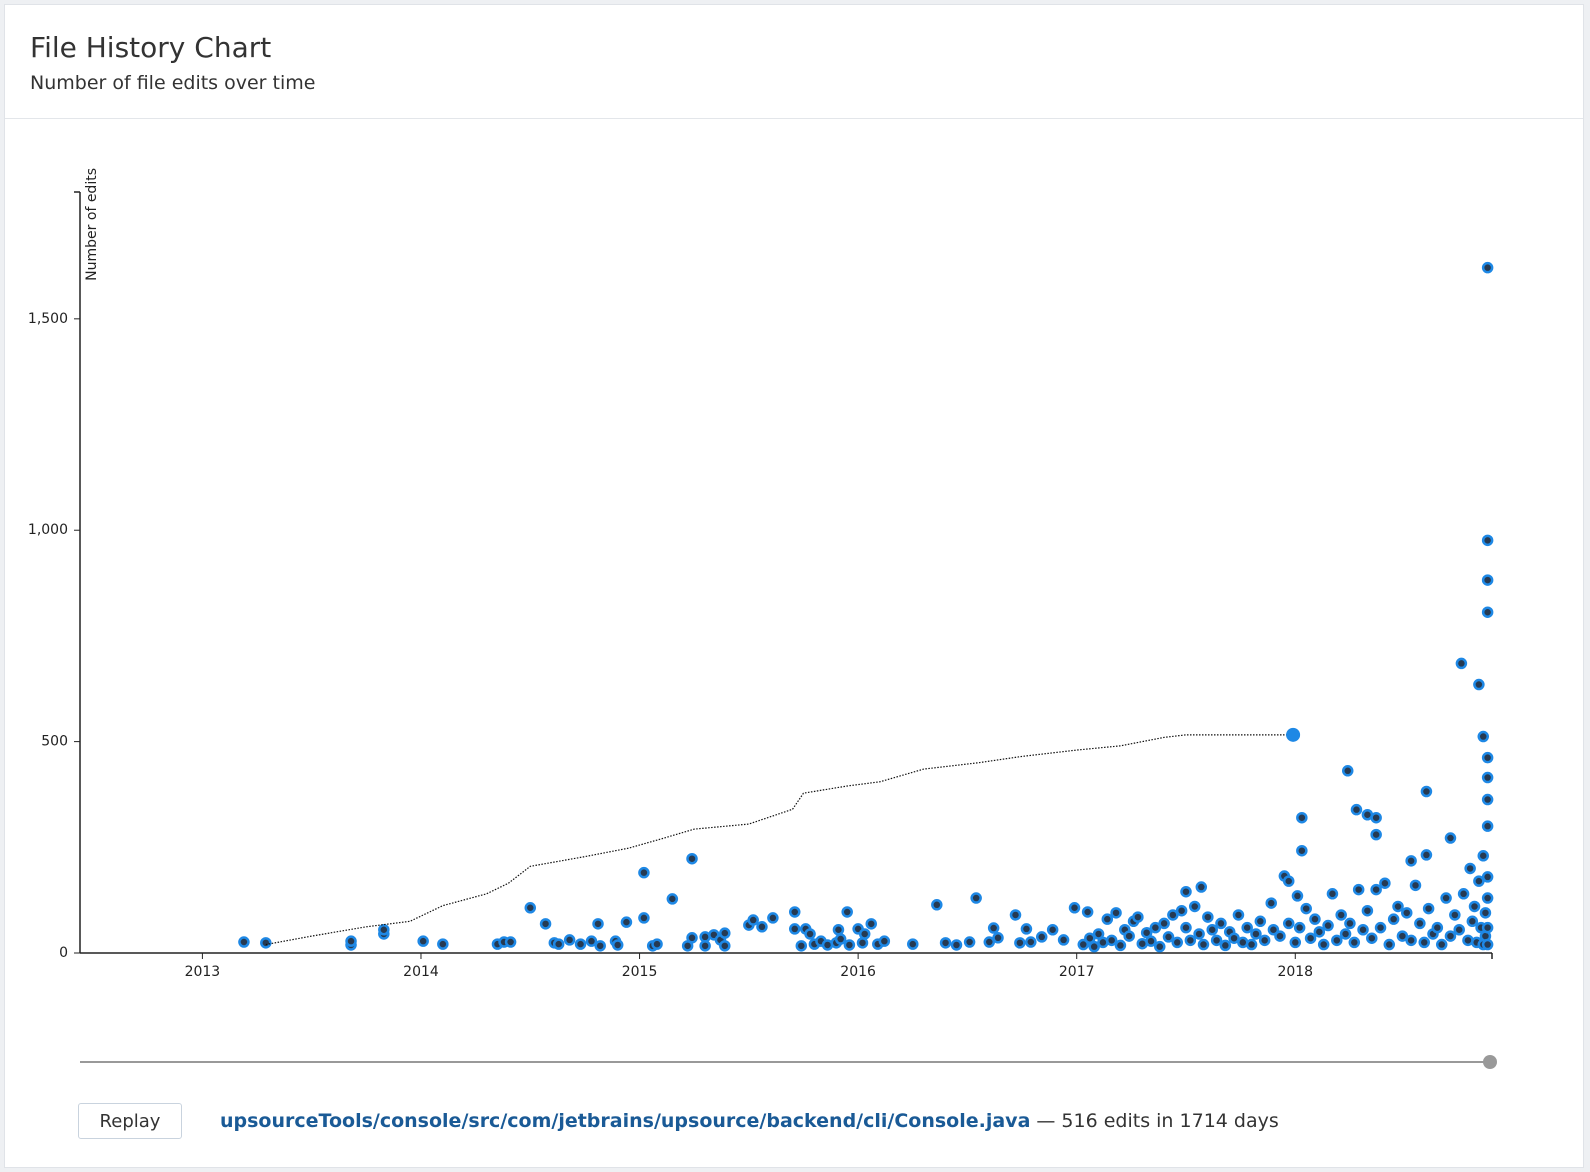  What do you see at coordinates (54, 742) in the screenshot?
I see `y-tick-label: 500` at bounding box center [54, 742].